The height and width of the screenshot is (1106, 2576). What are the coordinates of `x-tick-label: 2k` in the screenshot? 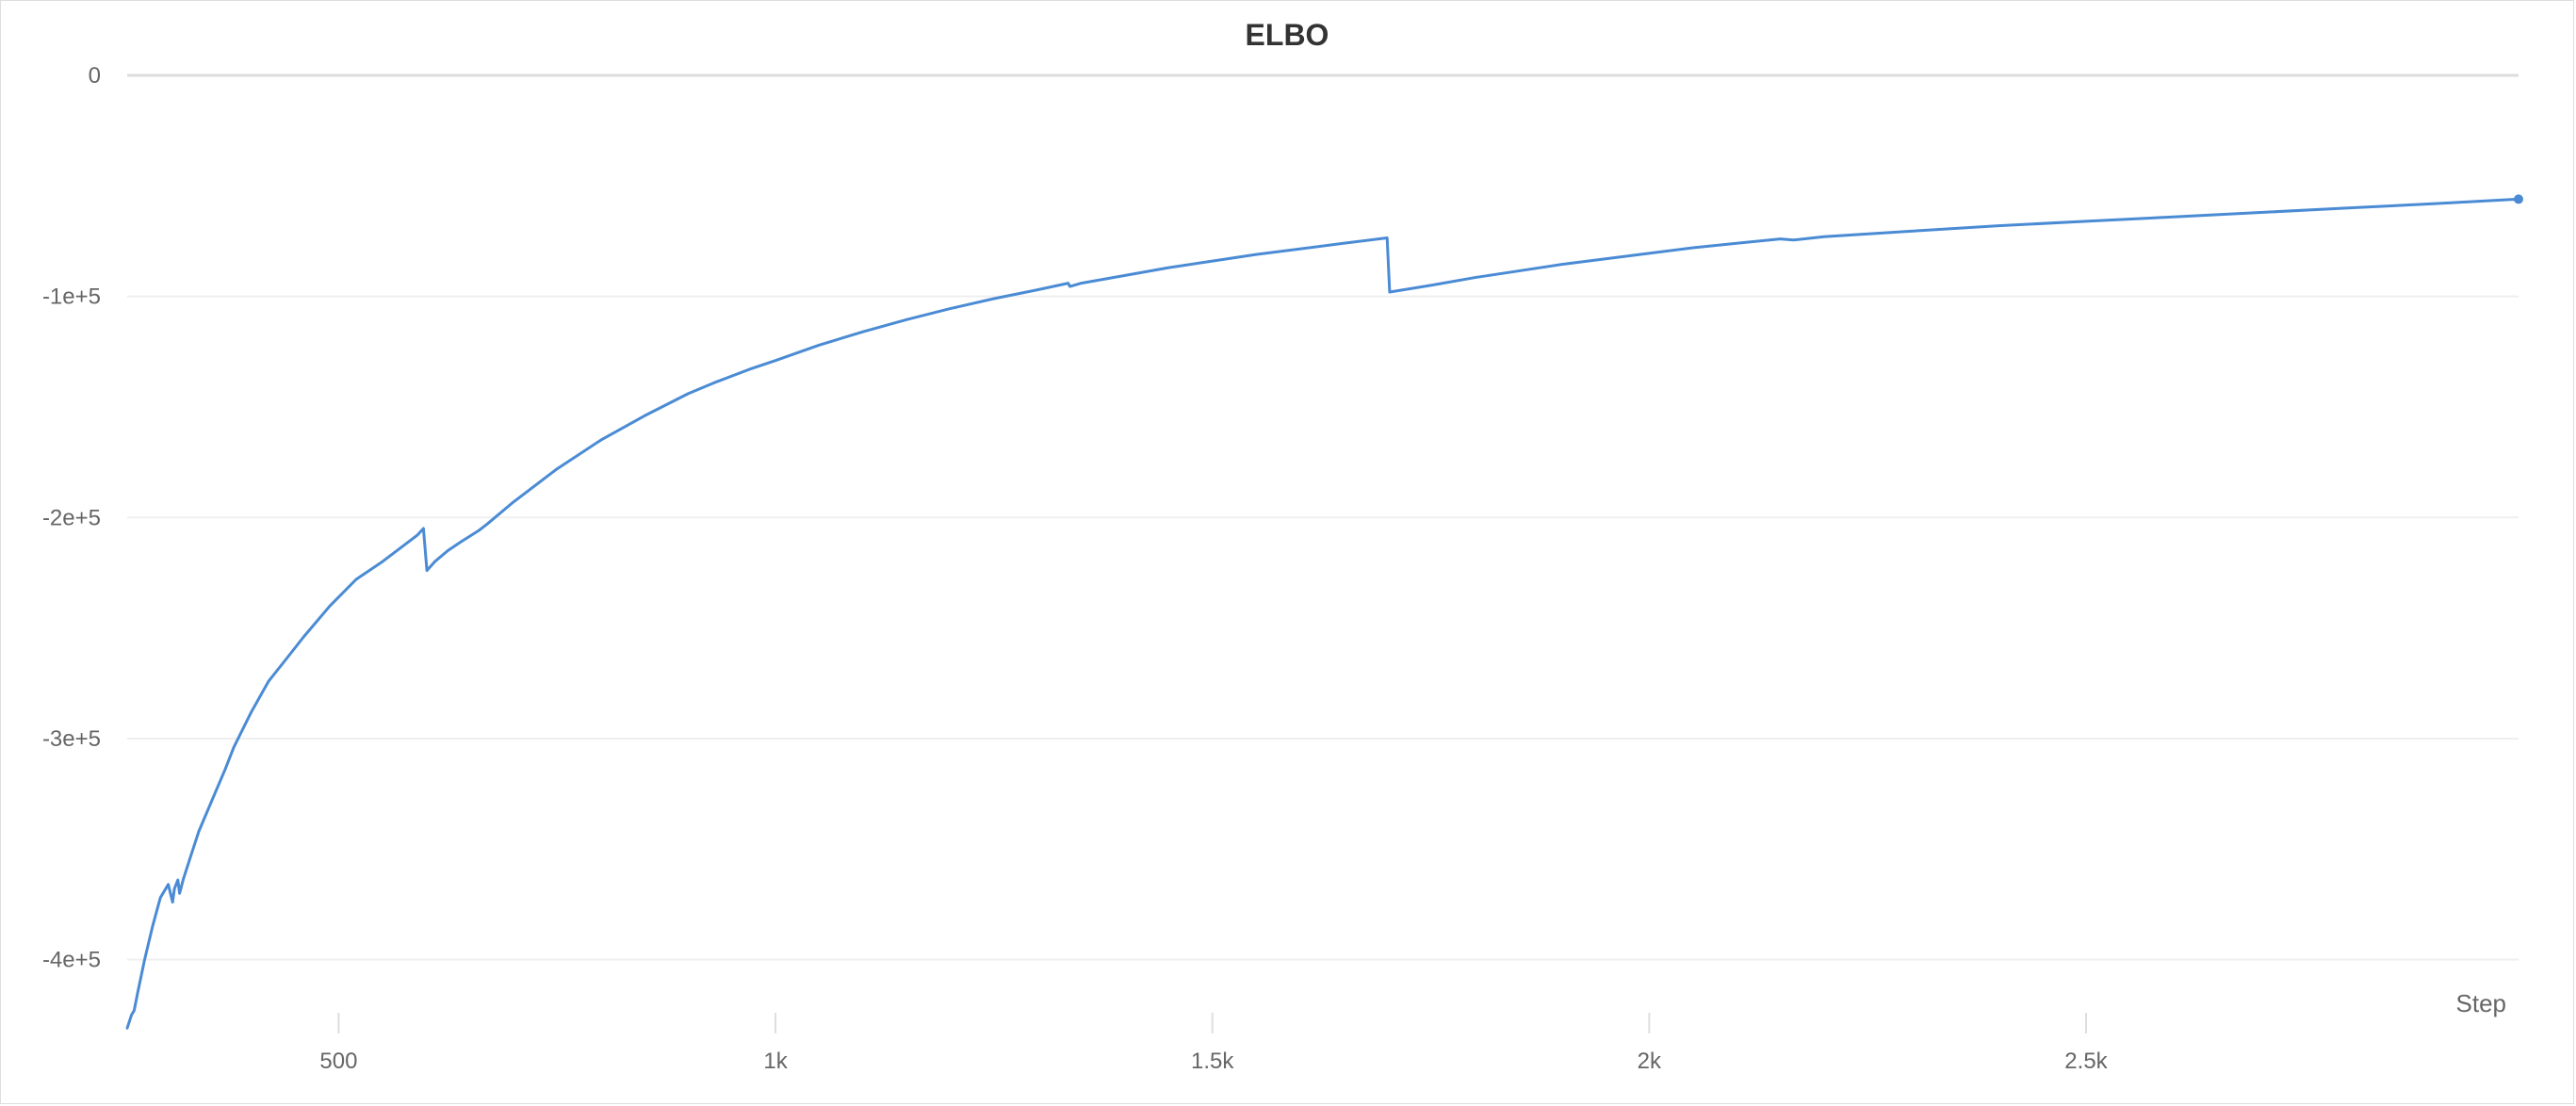 It's located at (1650, 1061).